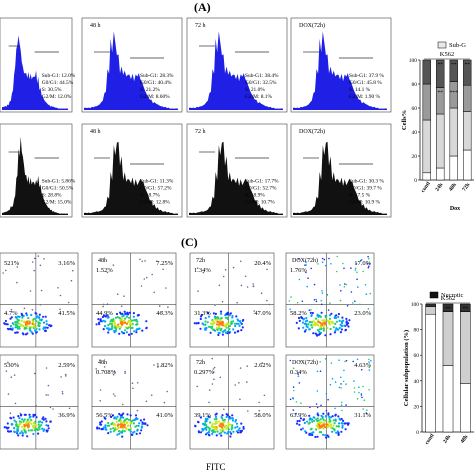 Image resolution: width=474 pixels, height=474 pixels. I want to click on histogram-panel-label: 72 h, so click(200, 132).